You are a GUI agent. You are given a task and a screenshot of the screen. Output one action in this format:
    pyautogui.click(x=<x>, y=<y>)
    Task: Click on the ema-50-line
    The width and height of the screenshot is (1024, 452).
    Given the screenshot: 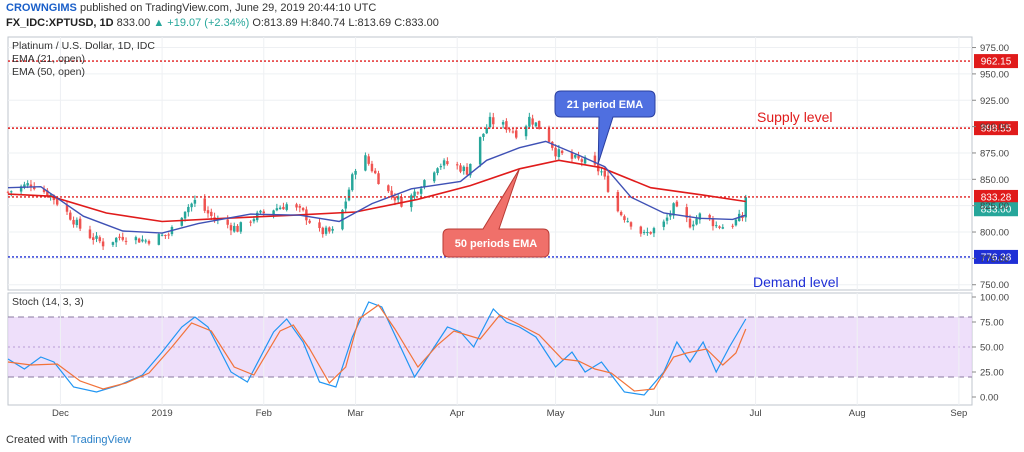 What is the action you would take?
    pyautogui.click(x=376, y=191)
    